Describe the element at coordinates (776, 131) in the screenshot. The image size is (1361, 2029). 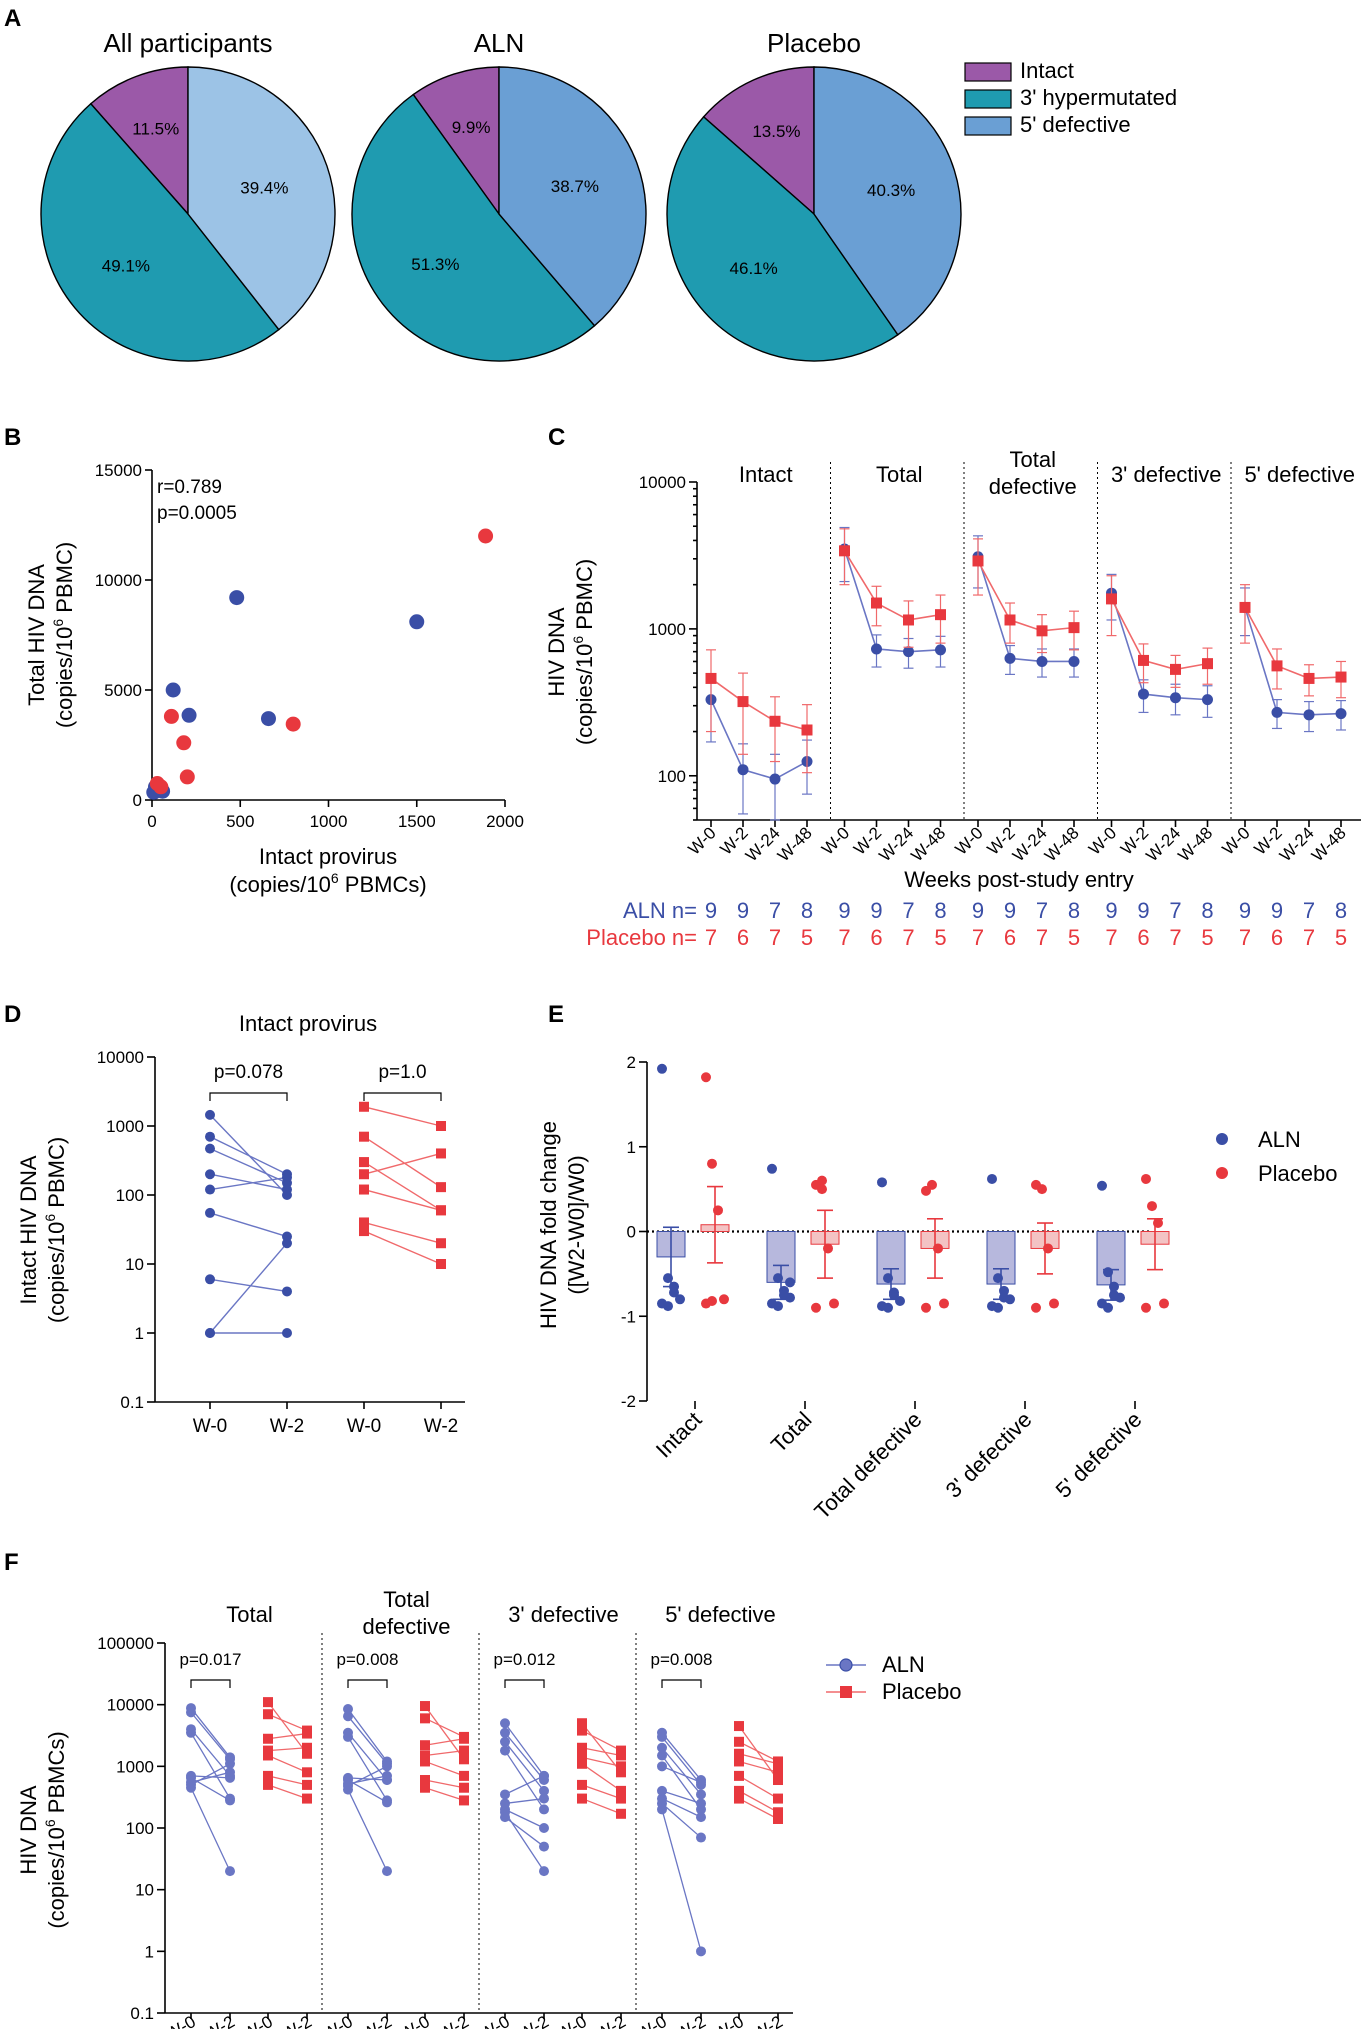
I see `pie-slice-label: 13.5%` at that location.